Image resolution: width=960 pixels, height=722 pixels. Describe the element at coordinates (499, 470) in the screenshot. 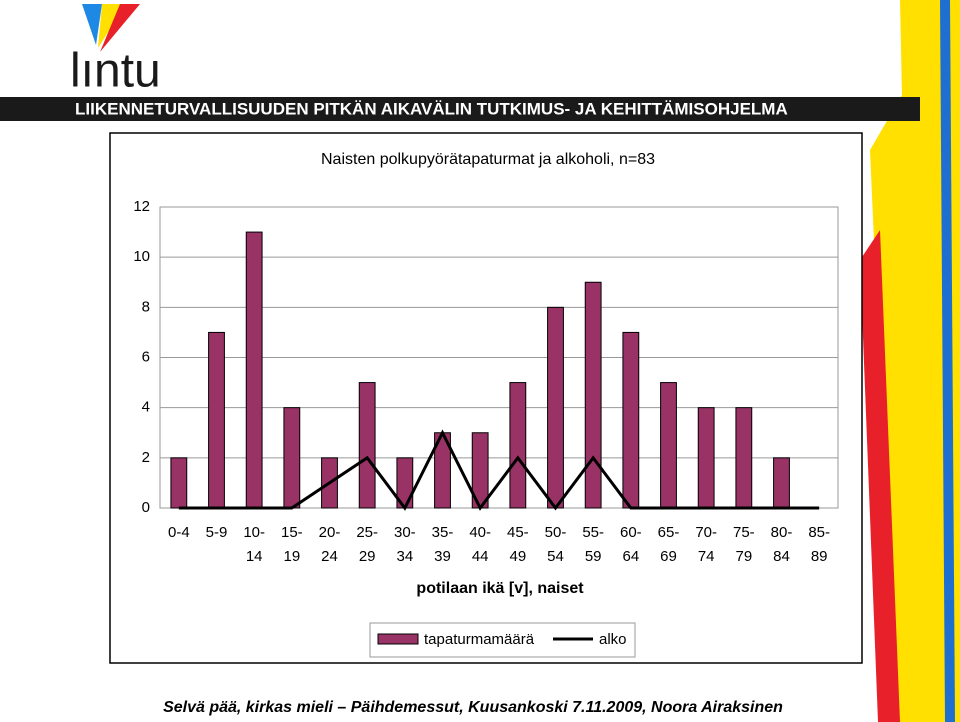

I see `line` at that location.